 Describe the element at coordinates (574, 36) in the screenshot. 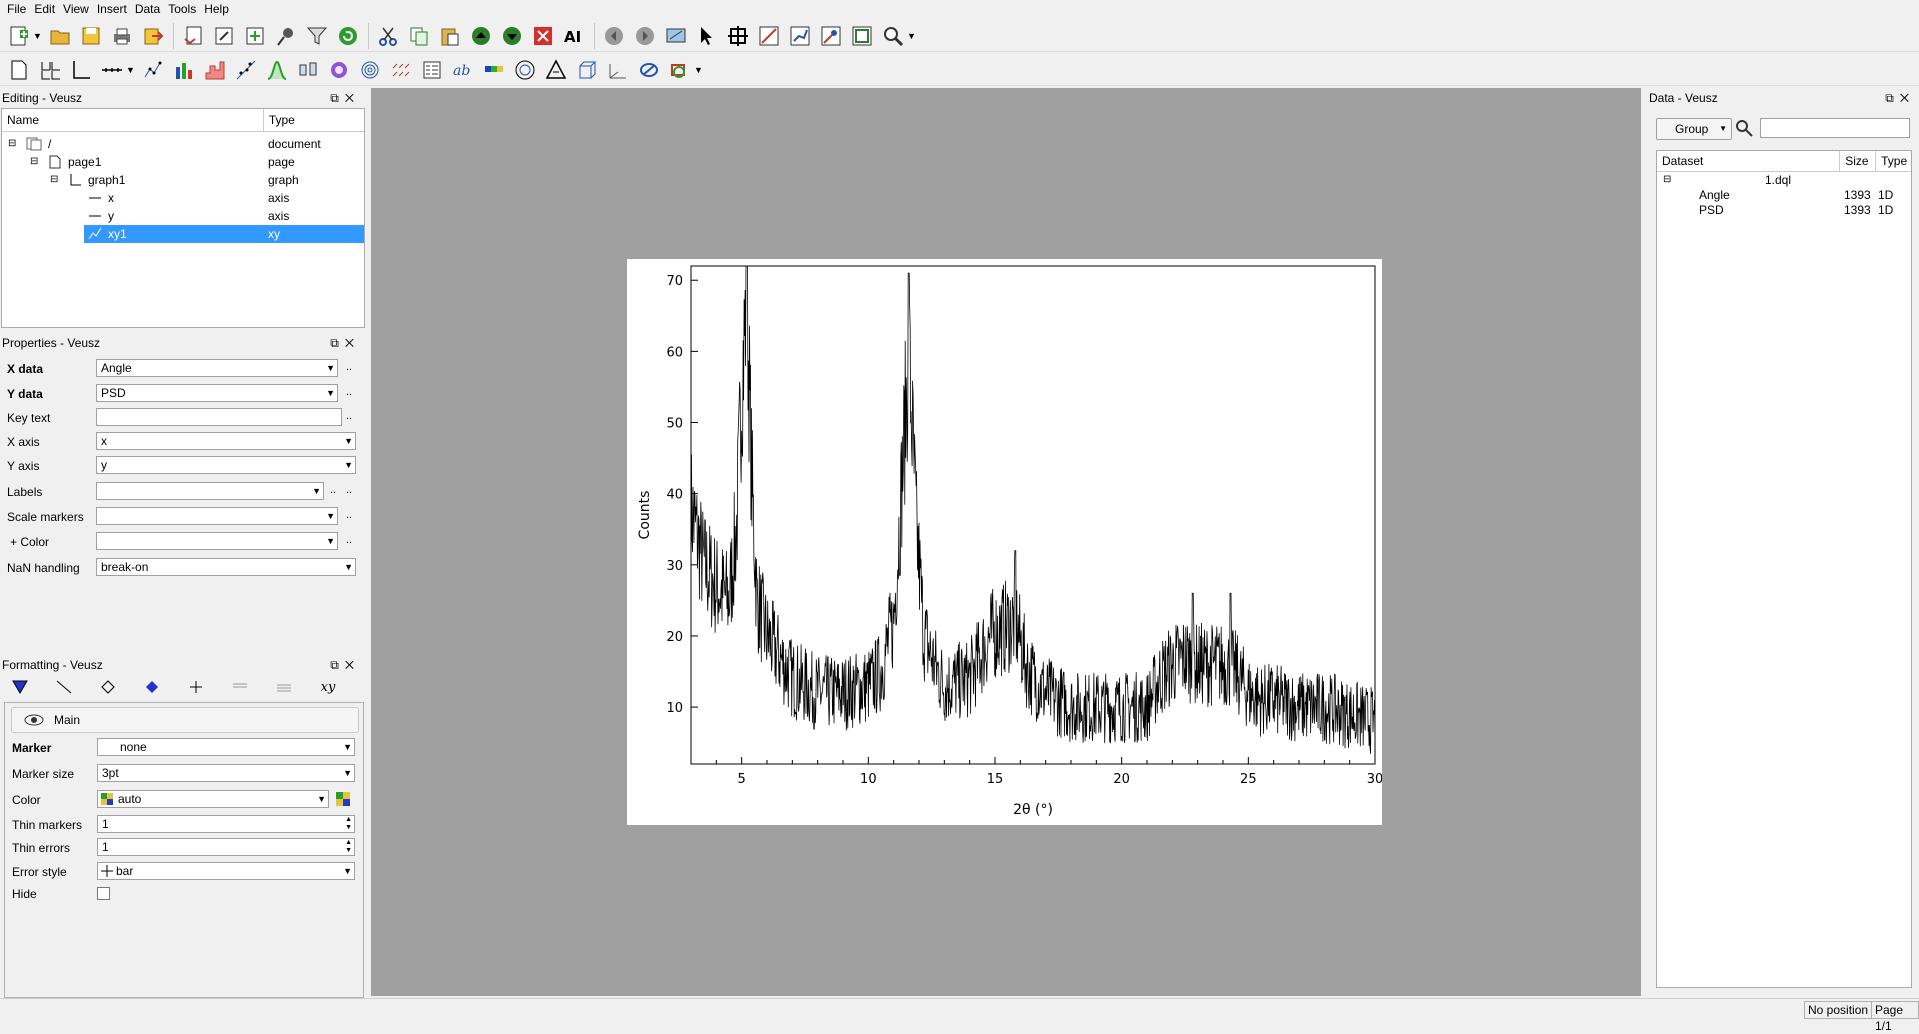

I see `rename-button: AI` at that location.